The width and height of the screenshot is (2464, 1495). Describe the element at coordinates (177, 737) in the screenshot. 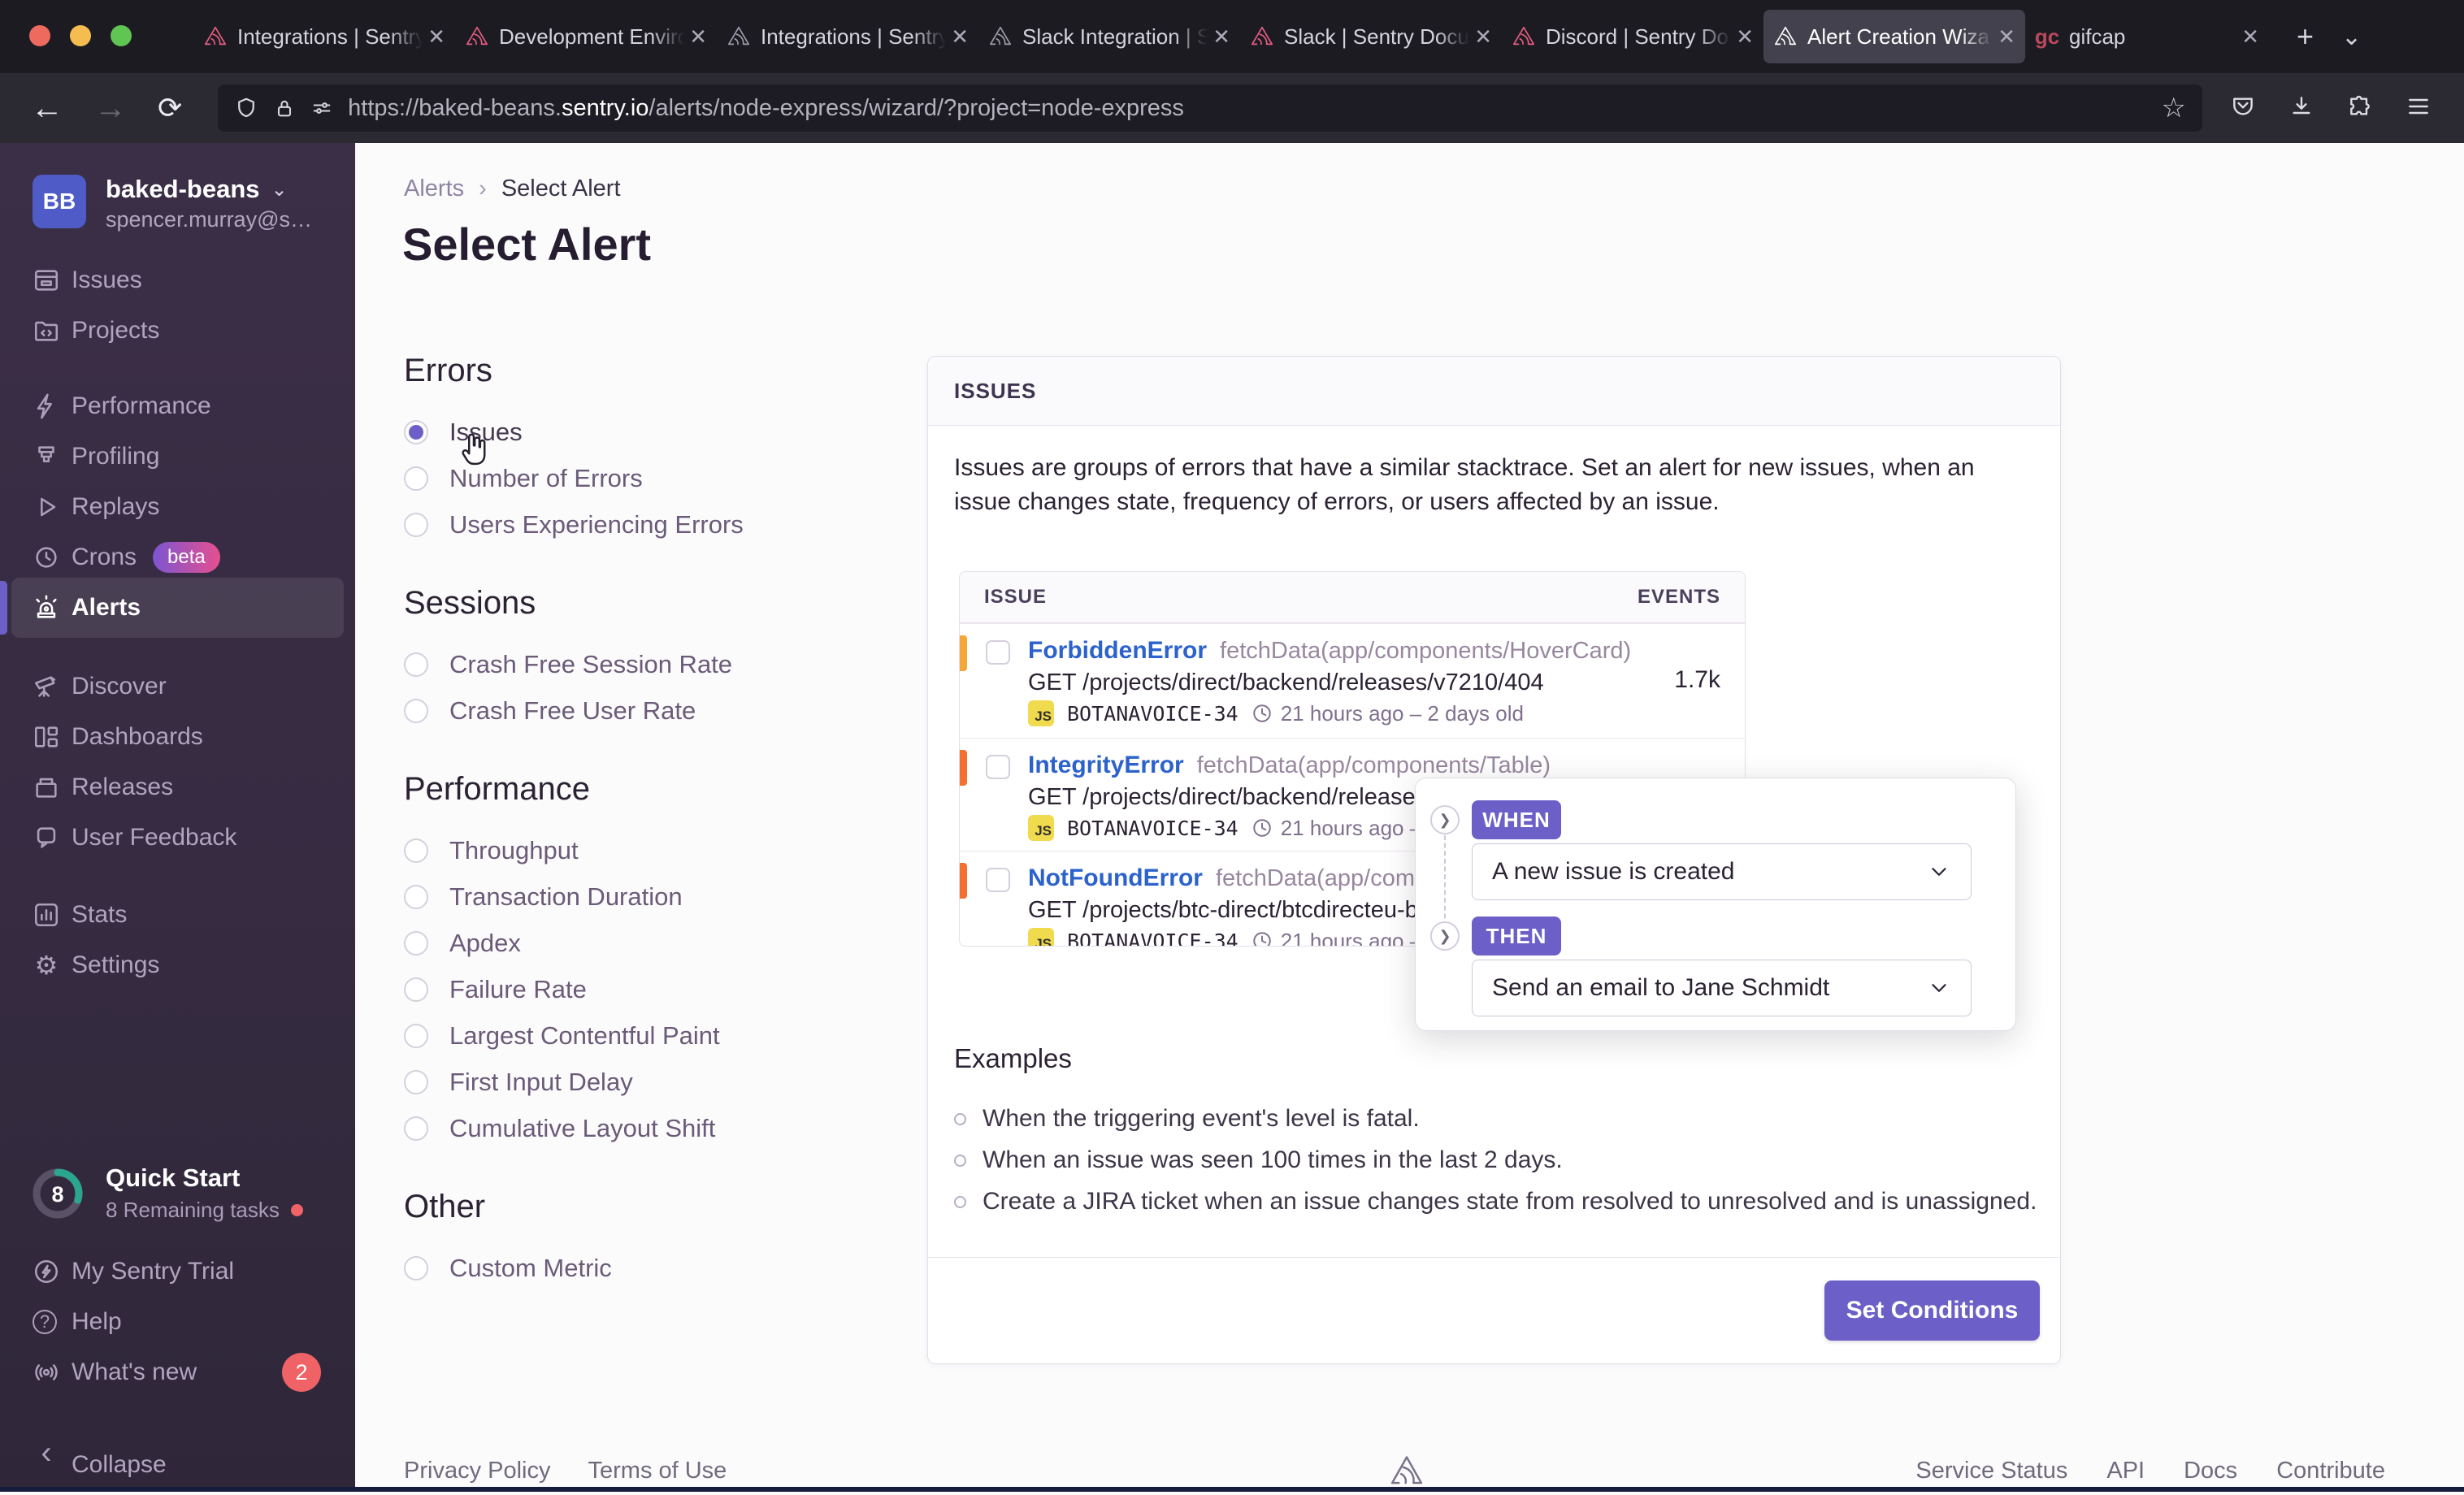

I see `sidebar-item-dashboards: Dashboards` at that location.